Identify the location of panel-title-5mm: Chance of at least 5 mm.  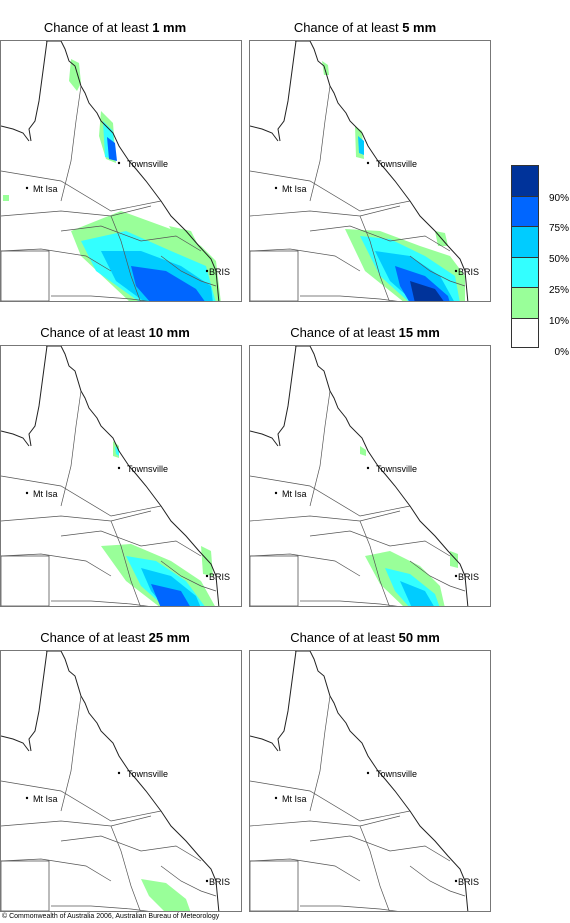
(365, 27).